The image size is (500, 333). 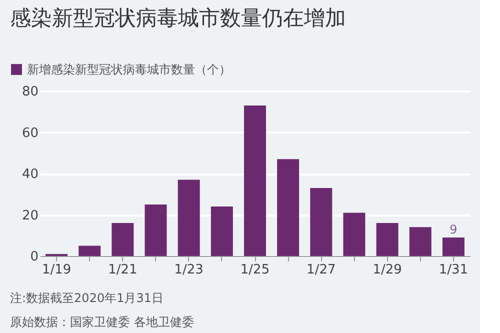 What do you see at coordinates (30, 216) in the screenshot?
I see `y-tick-label: 20` at bounding box center [30, 216].